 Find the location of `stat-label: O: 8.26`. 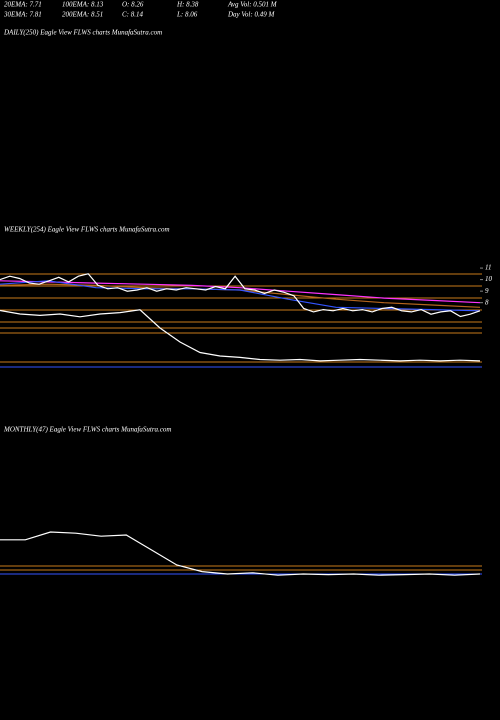

stat-label: O: 8.26 is located at coordinates (133, 5).